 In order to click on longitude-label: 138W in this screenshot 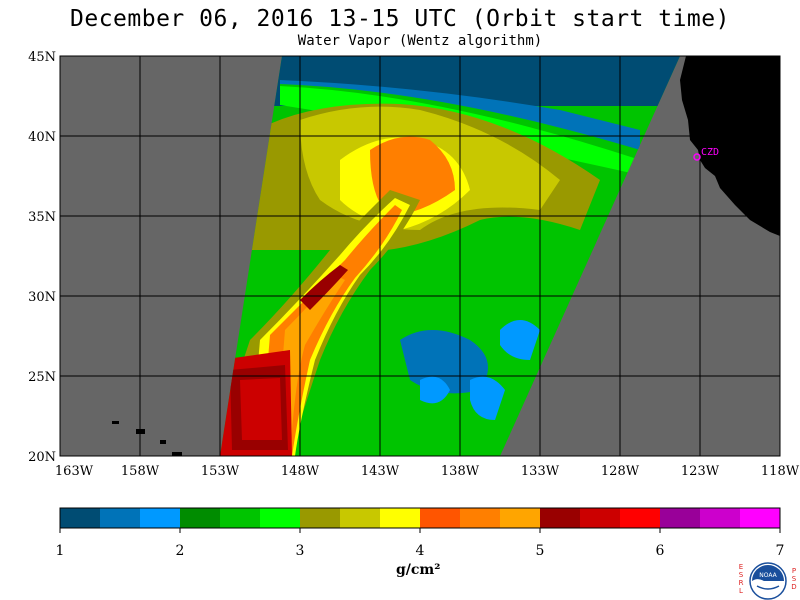, I will do `click(460, 471)`.